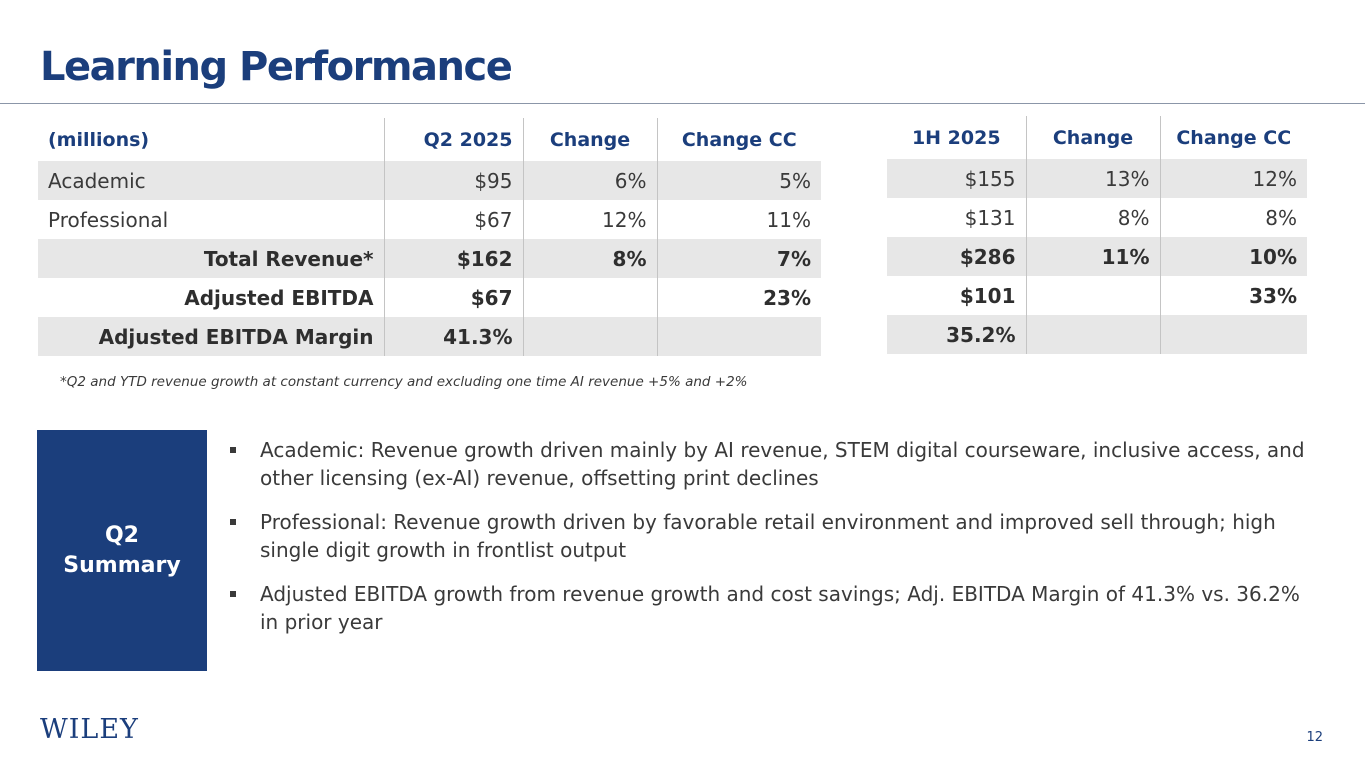 The width and height of the screenshot is (1365, 768). What do you see at coordinates (1273, 295) in the screenshot?
I see `change-cc-value: 33%` at bounding box center [1273, 295].